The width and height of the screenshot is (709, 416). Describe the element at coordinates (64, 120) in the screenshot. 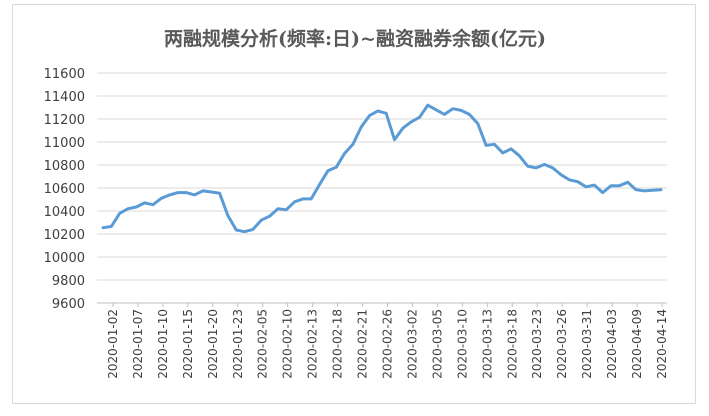

I see `y-tick-label: 11200` at that location.